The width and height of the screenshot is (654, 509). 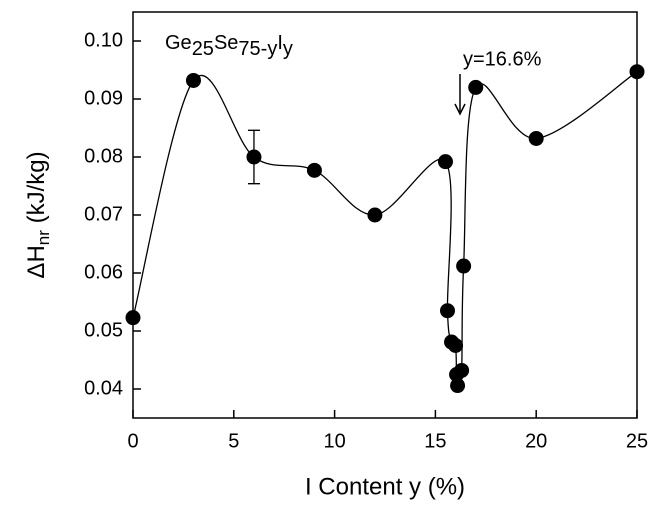 What do you see at coordinates (103, 272) in the screenshot?
I see `y-tick-label: 0.06` at bounding box center [103, 272].